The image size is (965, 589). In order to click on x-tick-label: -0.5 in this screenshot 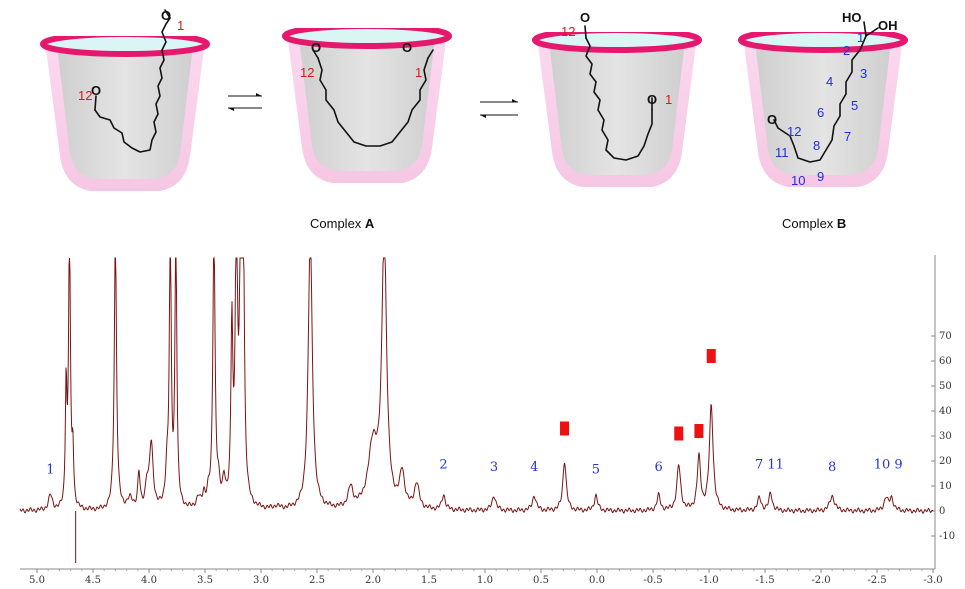, I will do `click(652, 580)`.